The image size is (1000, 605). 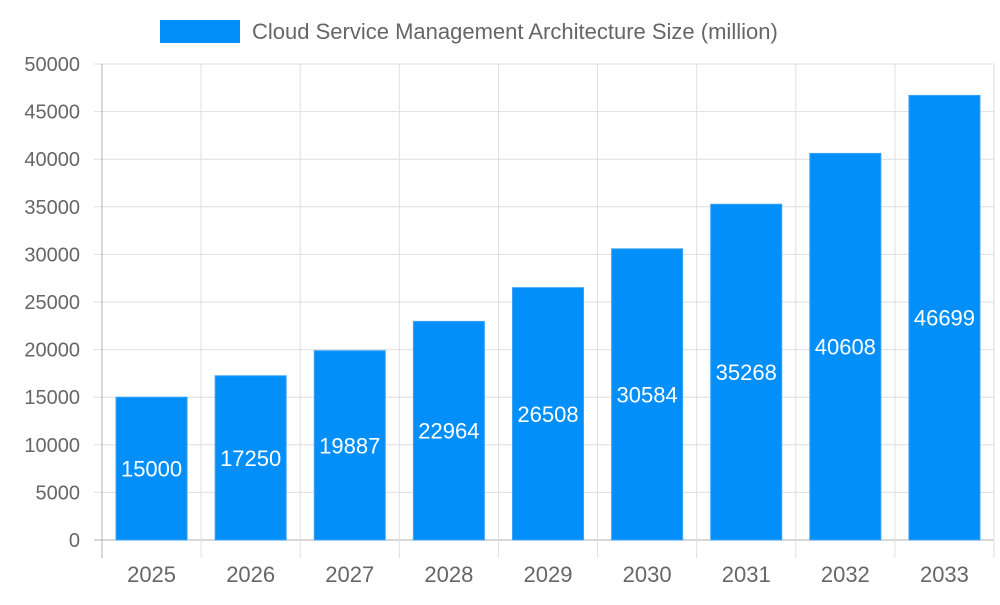 What do you see at coordinates (250, 574) in the screenshot?
I see `x-tick-label: 2026` at bounding box center [250, 574].